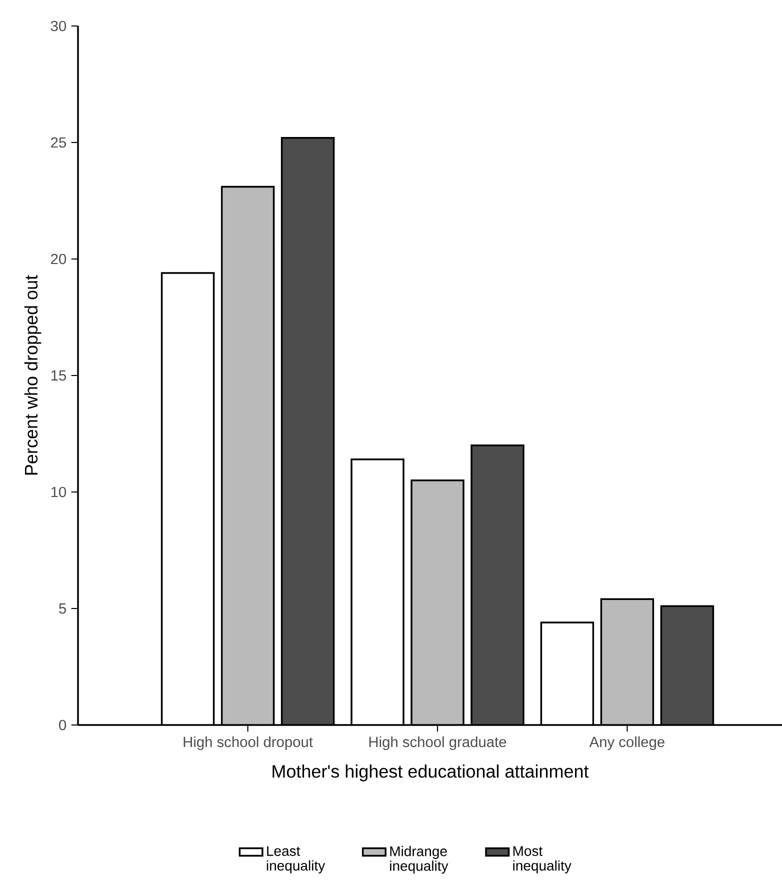  Describe the element at coordinates (58, 26) in the screenshot. I see `y-tick-label: 30` at that location.